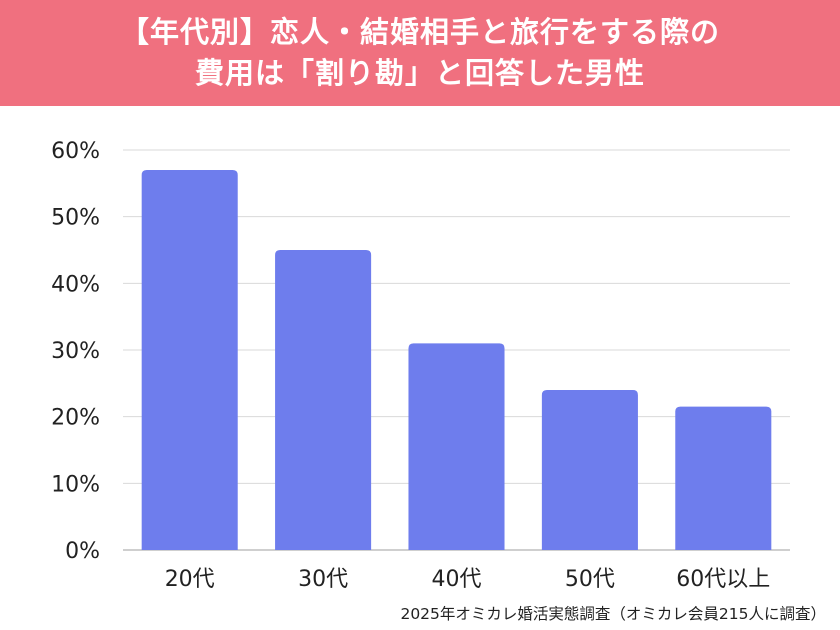 Image resolution: width=840 pixels, height=630 pixels. I want to click on x-tick-label: 20代, so click(190, 579).